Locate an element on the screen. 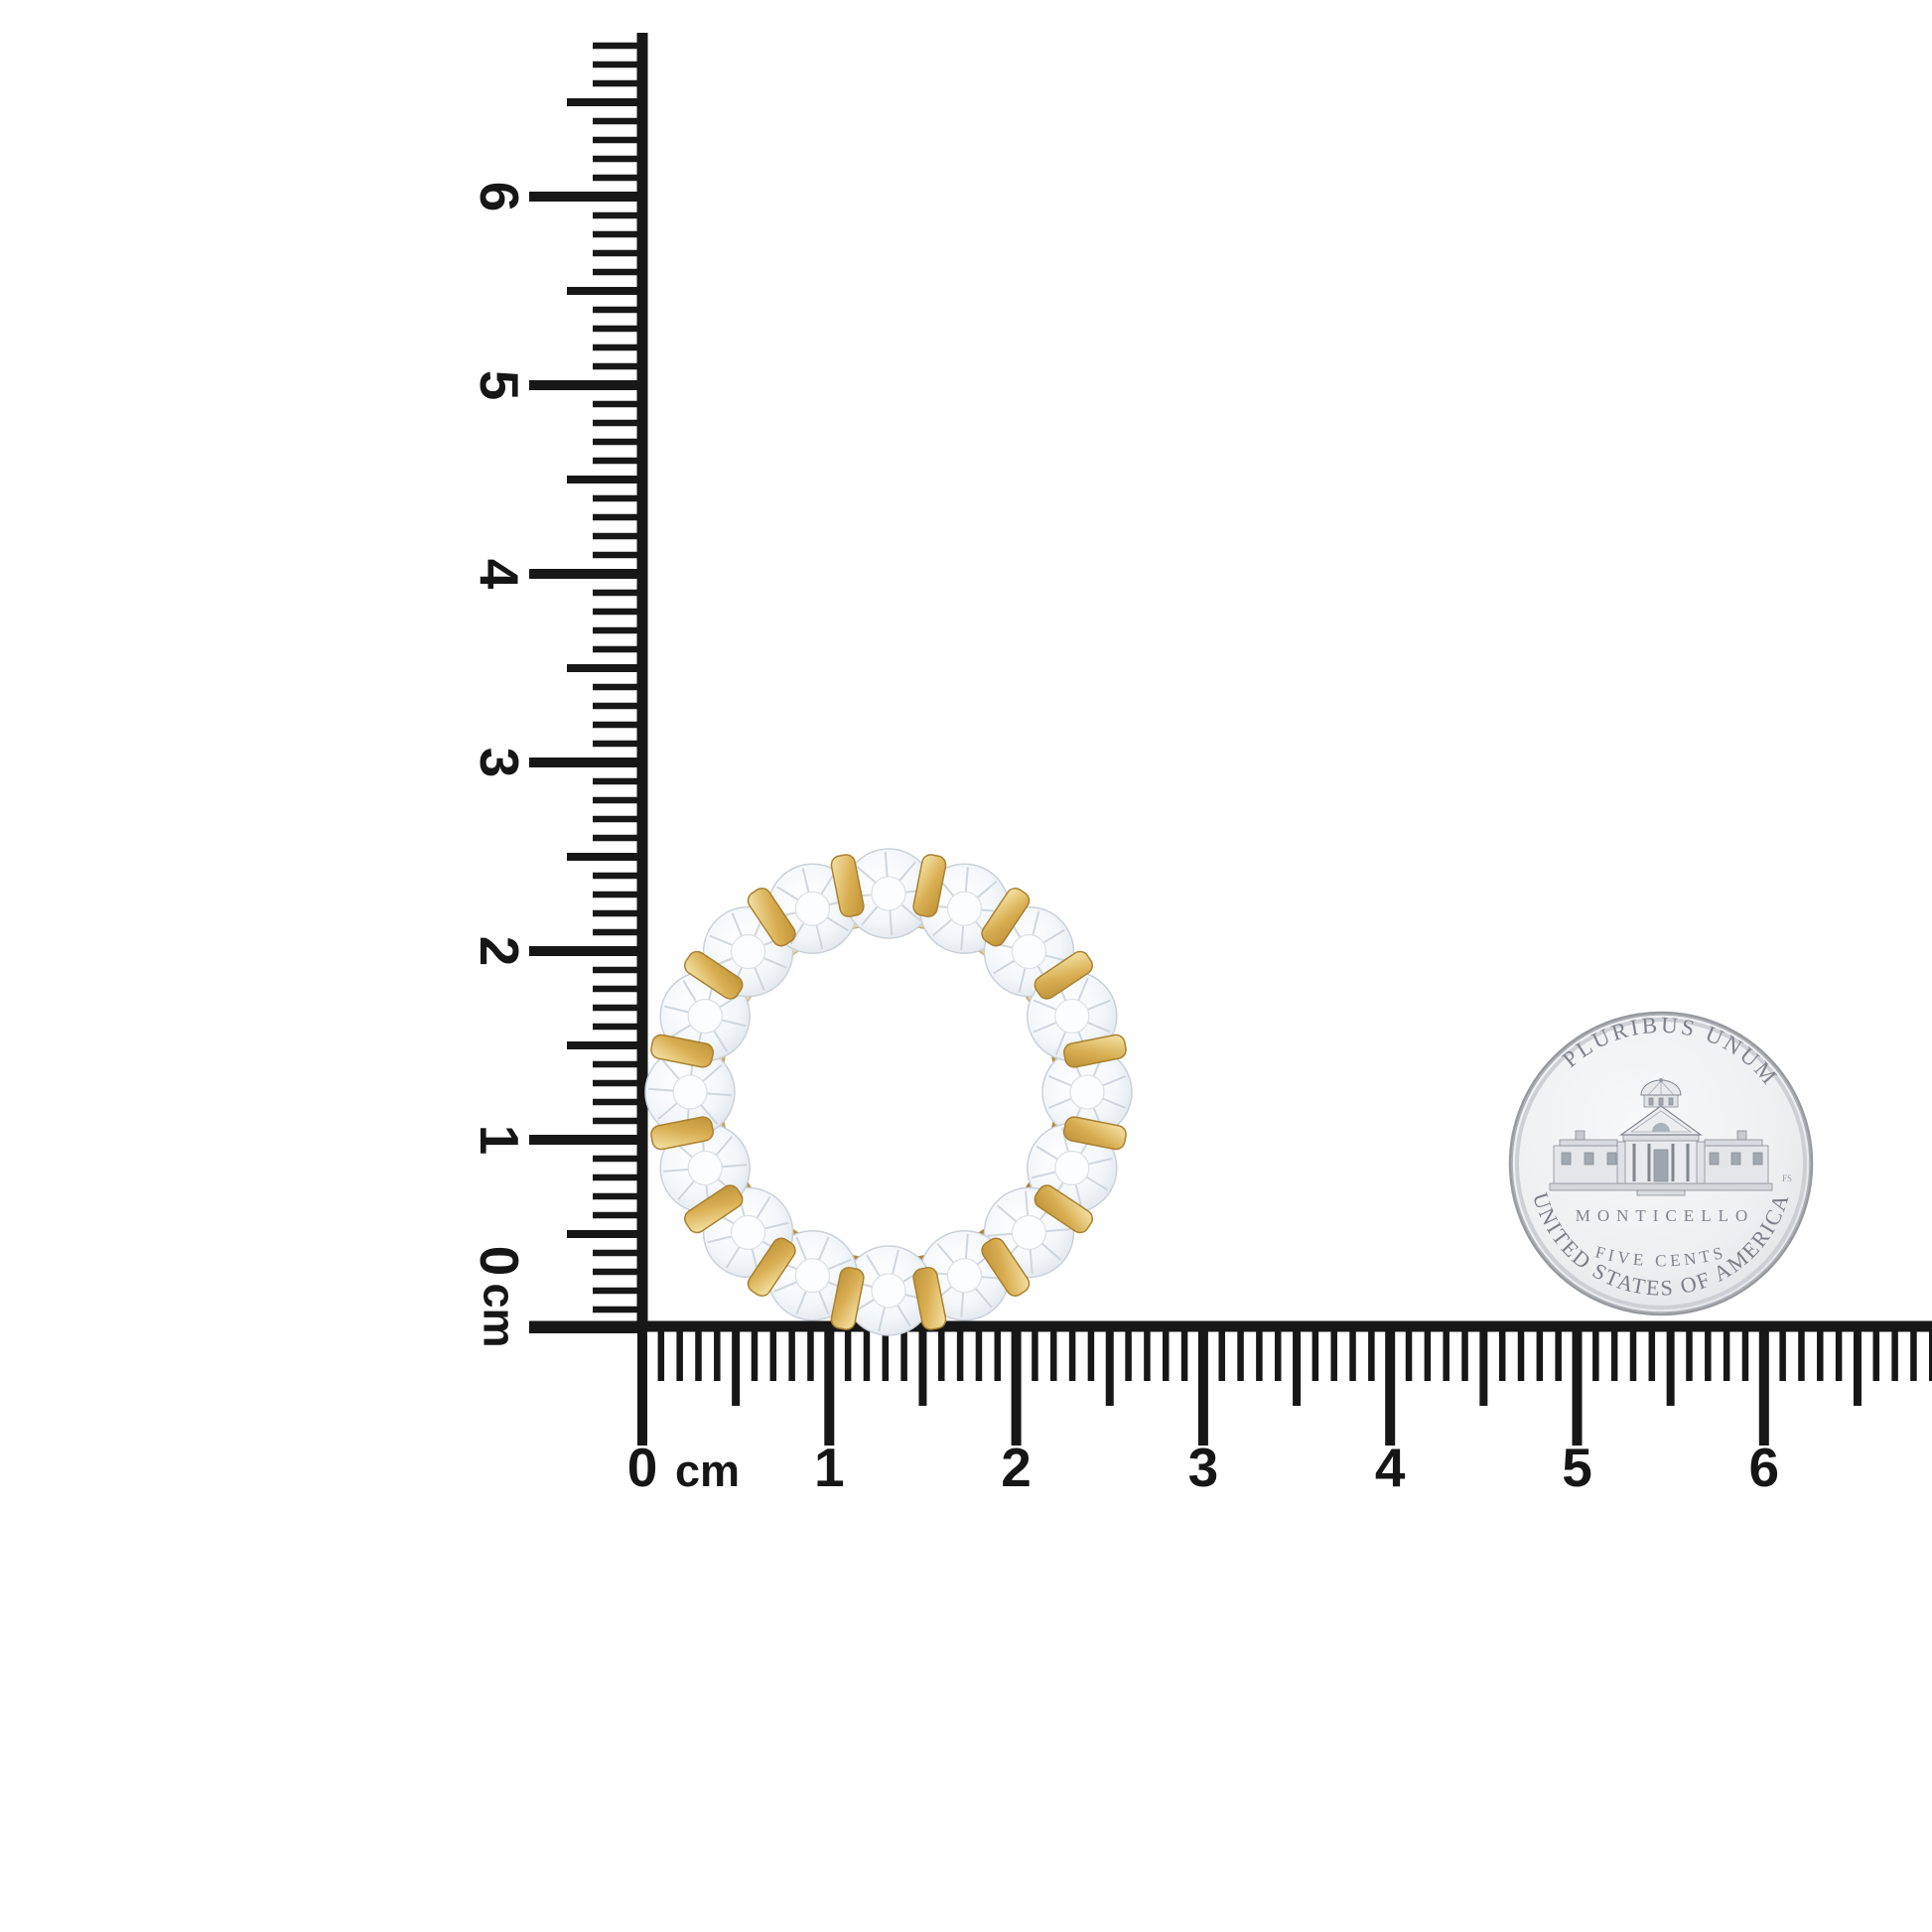 The image size is (1932, 1932). horizontal-ruler-label-0: 0 is located at coordinates (642, 1467).